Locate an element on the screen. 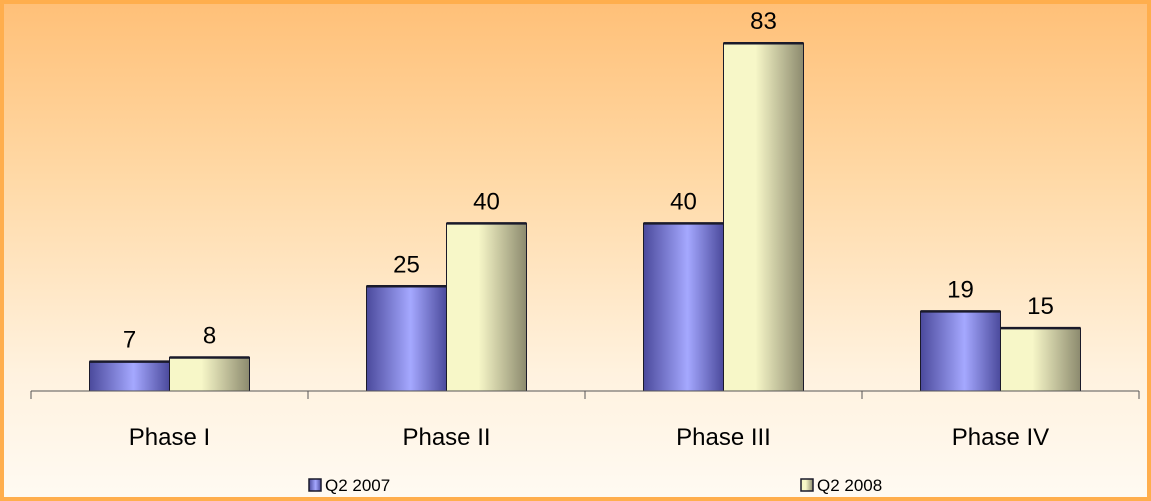 The width and height of the screenshot is (1151, 501). data-label: 7 is located at coordinates (129, 340).